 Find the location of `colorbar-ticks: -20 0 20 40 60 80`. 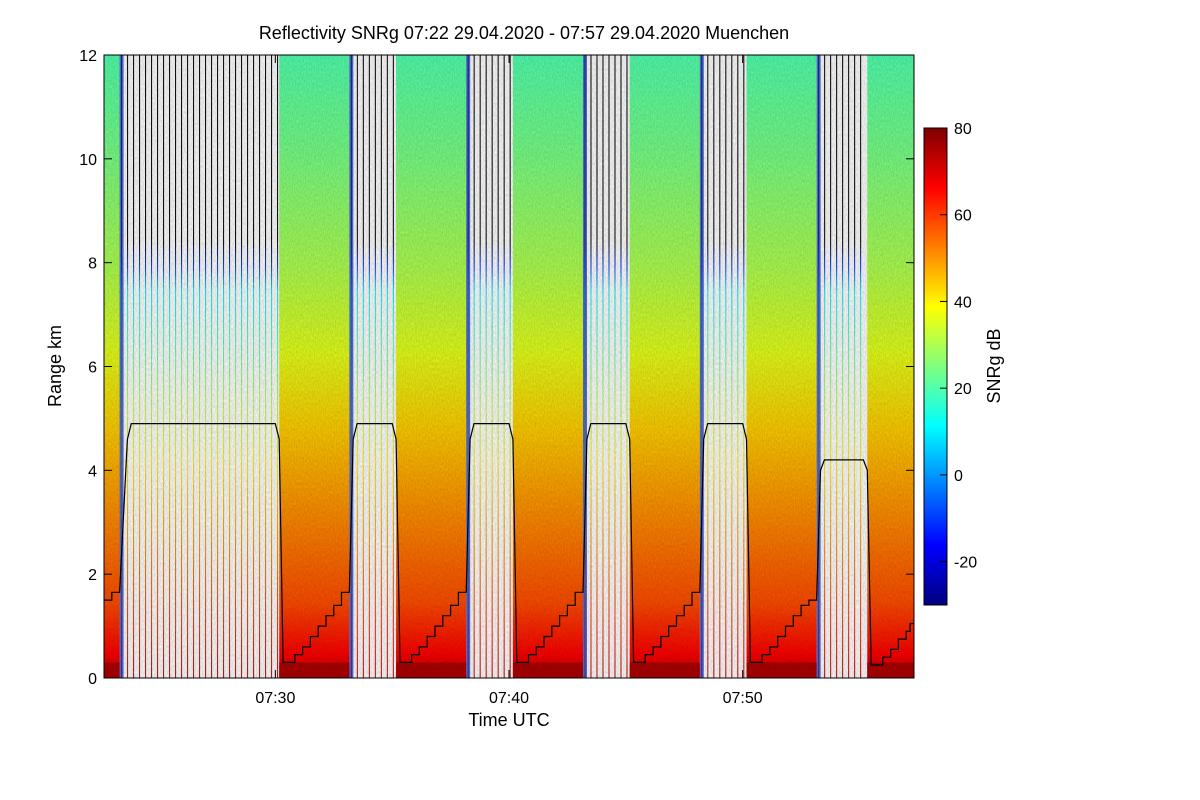

colorbar-ticks: -20 0 20 40 60 80 is located at coordinates (958, 346).